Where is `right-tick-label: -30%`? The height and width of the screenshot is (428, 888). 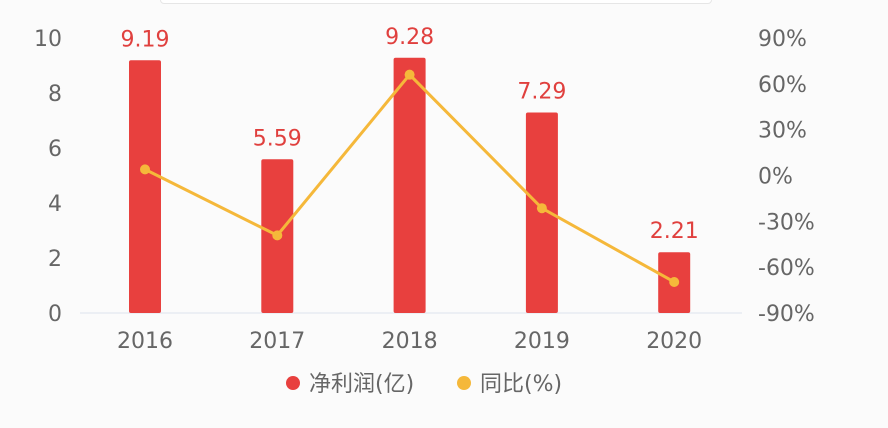
right-tick-label: -30% is located at coordinates (786, 222).